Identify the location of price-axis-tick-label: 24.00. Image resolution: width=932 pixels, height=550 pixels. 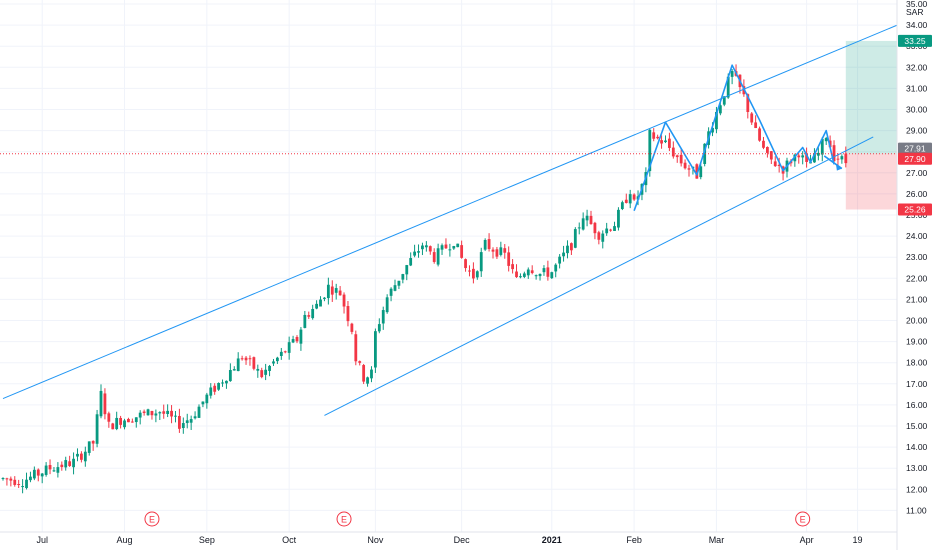
(917, 236).